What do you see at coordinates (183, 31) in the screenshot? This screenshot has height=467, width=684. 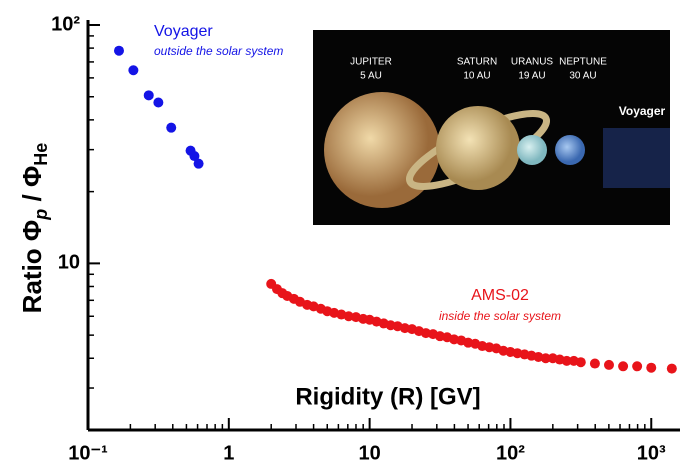 I see `series-label: Voyager` at bounding box center [183, 31].